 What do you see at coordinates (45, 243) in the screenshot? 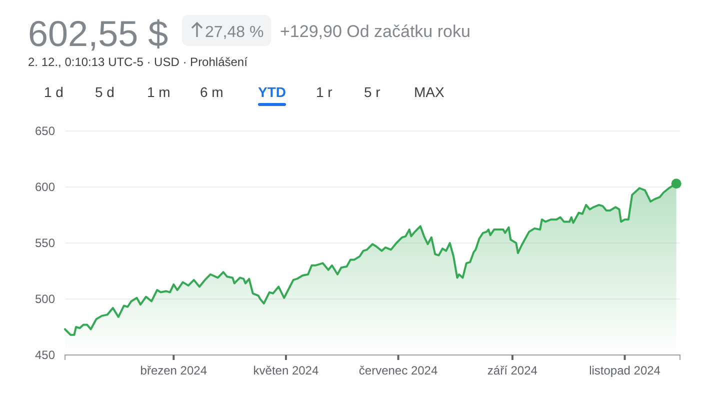
I see `y-tick-label: 550` at bounding box center [45, 243].